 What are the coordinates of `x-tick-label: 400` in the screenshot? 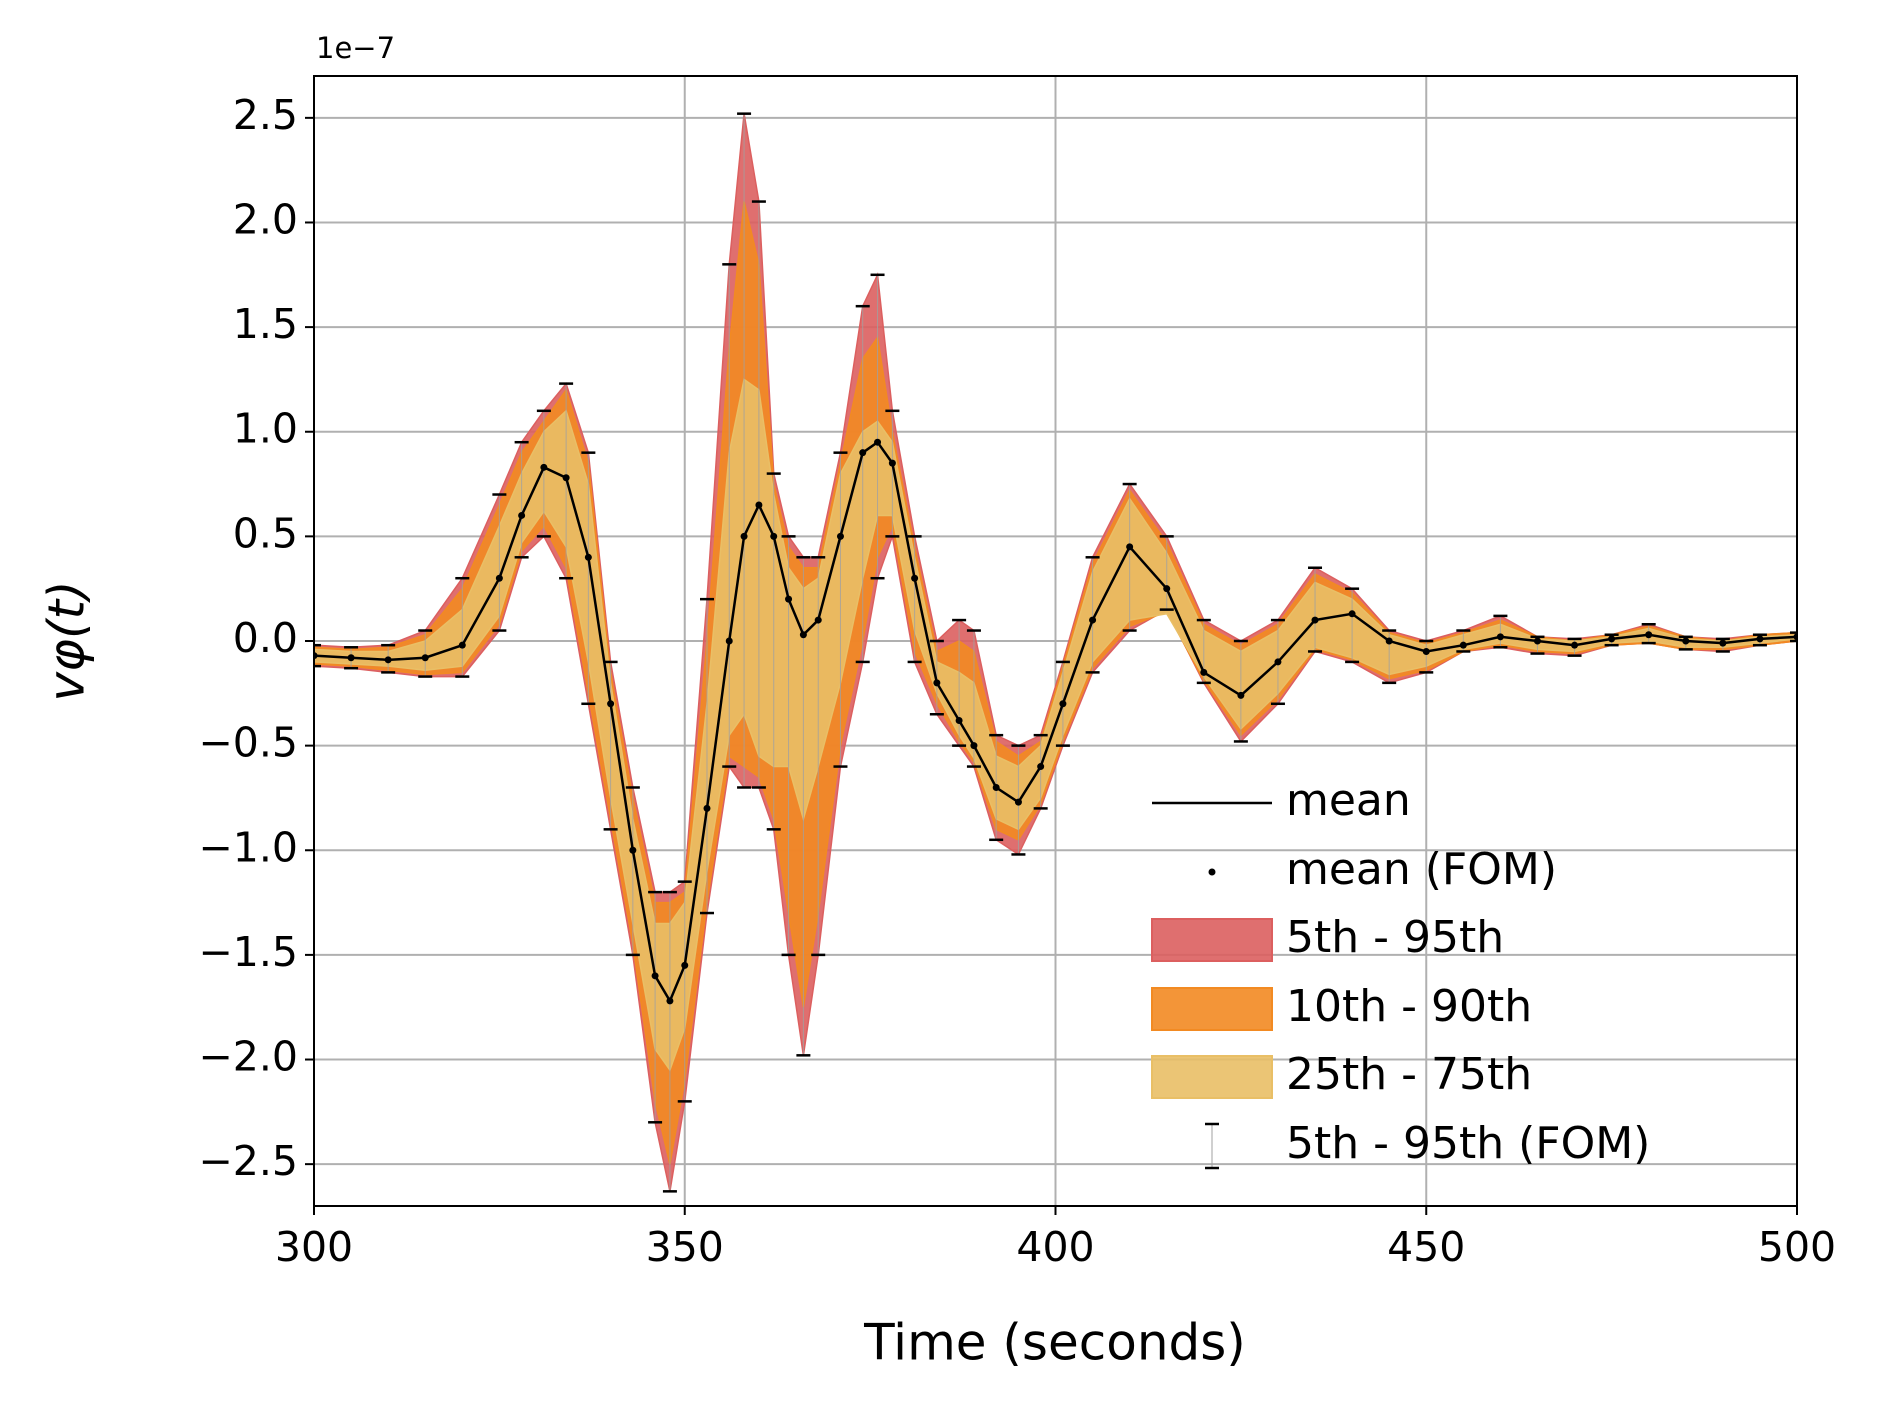 It's located at (1055, 1247).